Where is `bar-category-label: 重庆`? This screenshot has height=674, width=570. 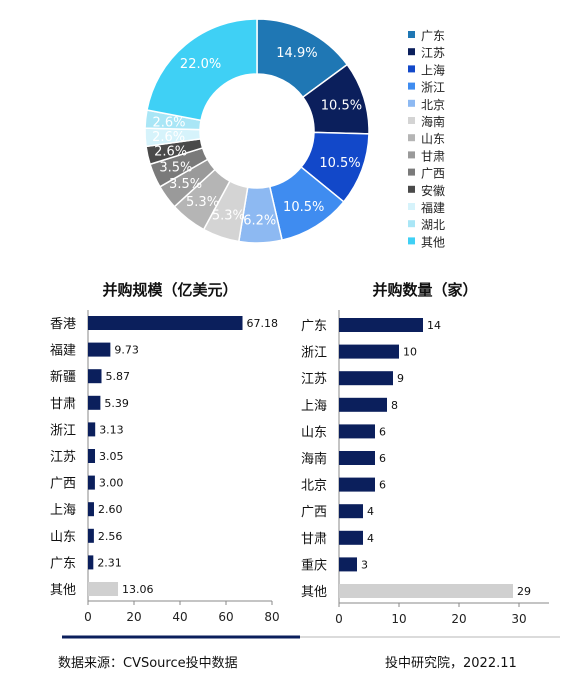
bar-category-label: 重庆 is located at coordinates (314, 565).